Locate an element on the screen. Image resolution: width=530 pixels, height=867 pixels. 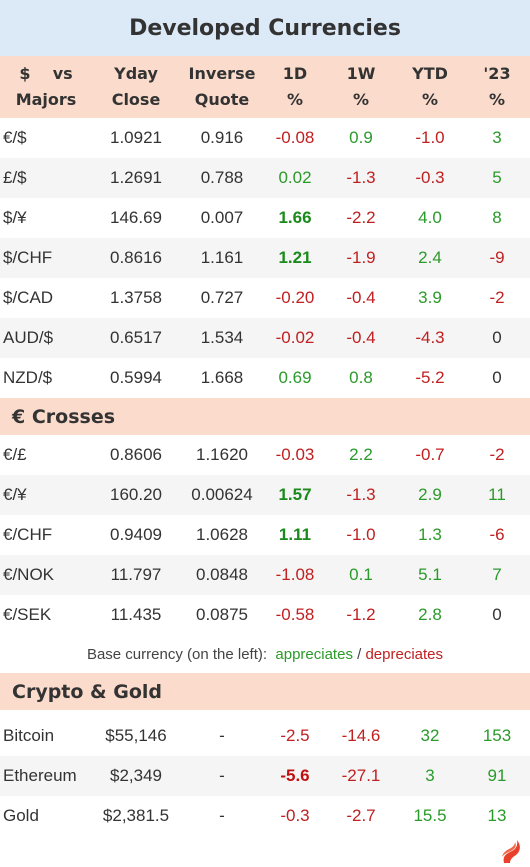
cross-change-ytd: -0.7 is located at coordinates (430, 454).